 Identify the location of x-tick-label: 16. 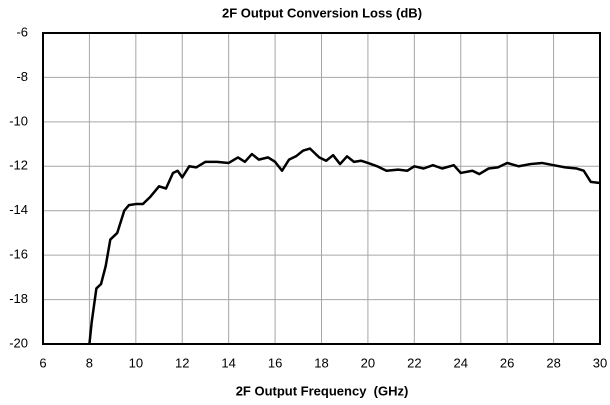
(275, 362).